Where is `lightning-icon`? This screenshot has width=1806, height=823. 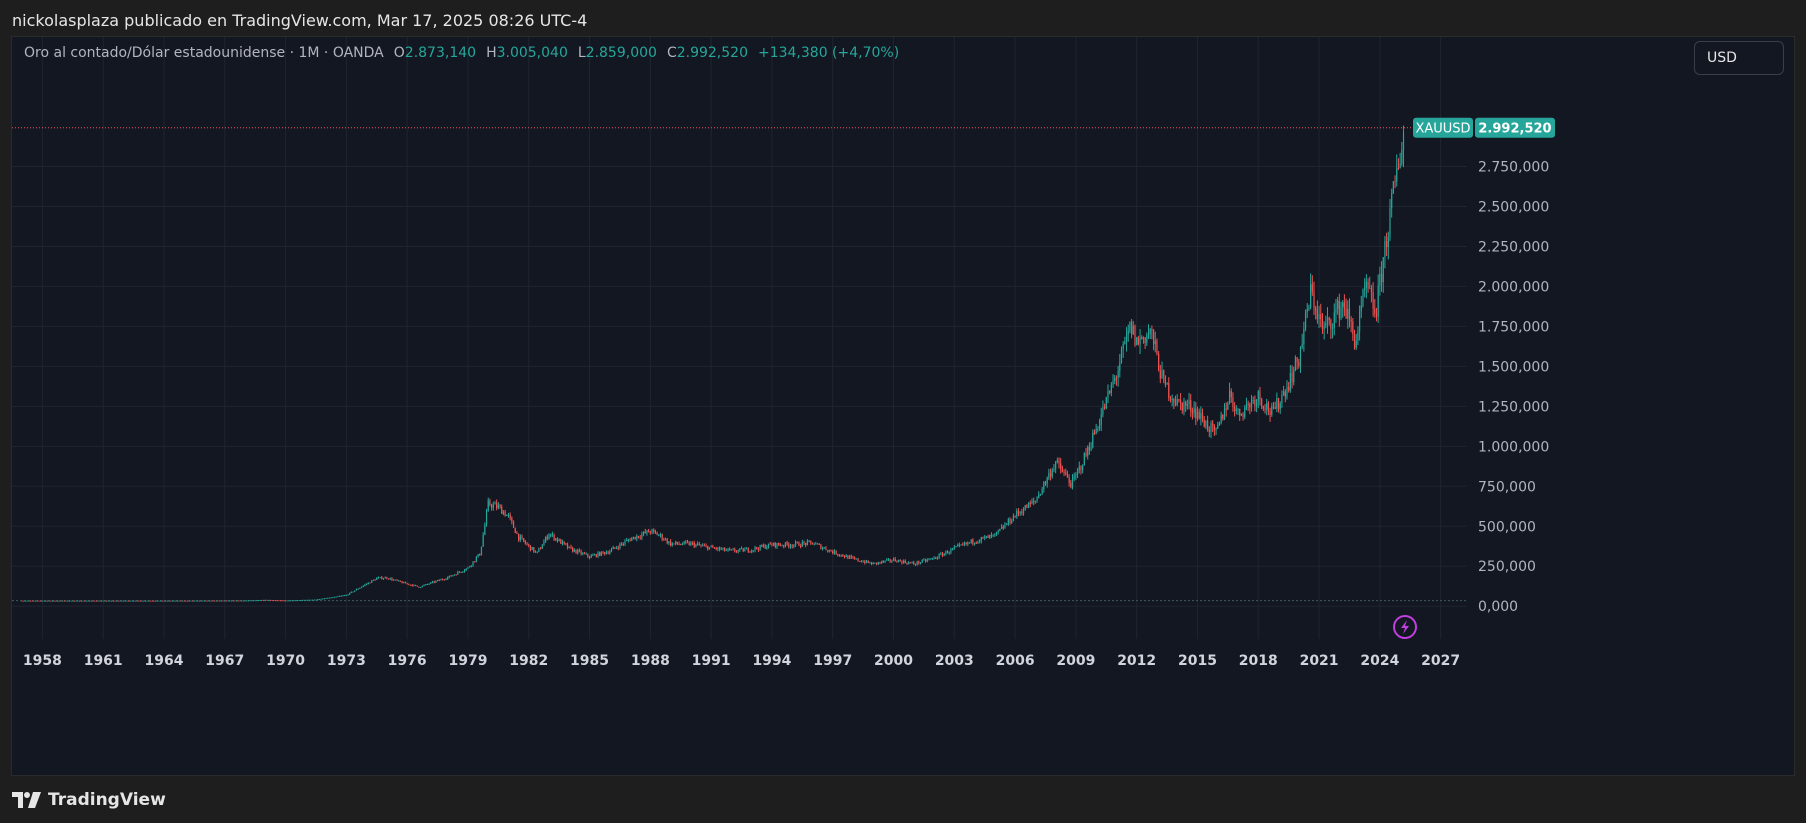 lightning-icon is located at coordinates (1405, 627).